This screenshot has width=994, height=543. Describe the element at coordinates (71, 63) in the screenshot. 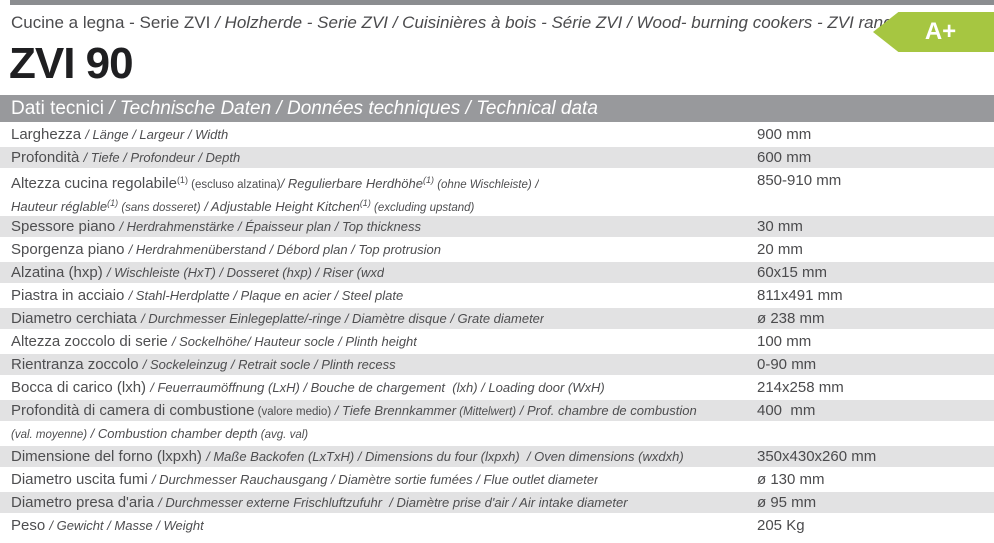

I see `page-title: ZVI 90` at that location.